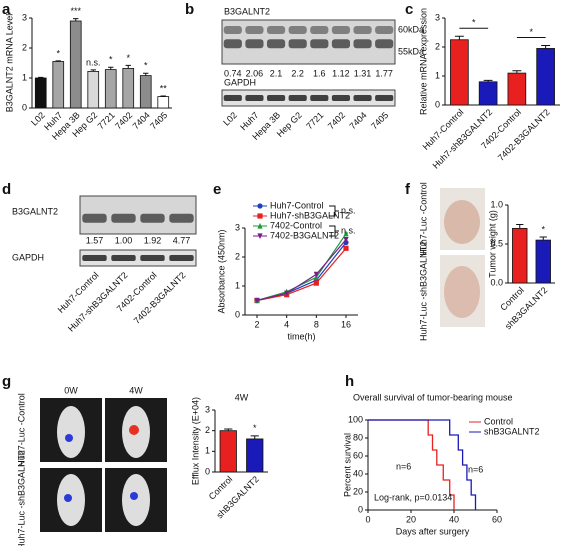 The image size is (567, 546). What do you see at coordinates (95, 240) in the screenshot?
I see `blot-quant: 1.57` at bounding box center [95, 240].